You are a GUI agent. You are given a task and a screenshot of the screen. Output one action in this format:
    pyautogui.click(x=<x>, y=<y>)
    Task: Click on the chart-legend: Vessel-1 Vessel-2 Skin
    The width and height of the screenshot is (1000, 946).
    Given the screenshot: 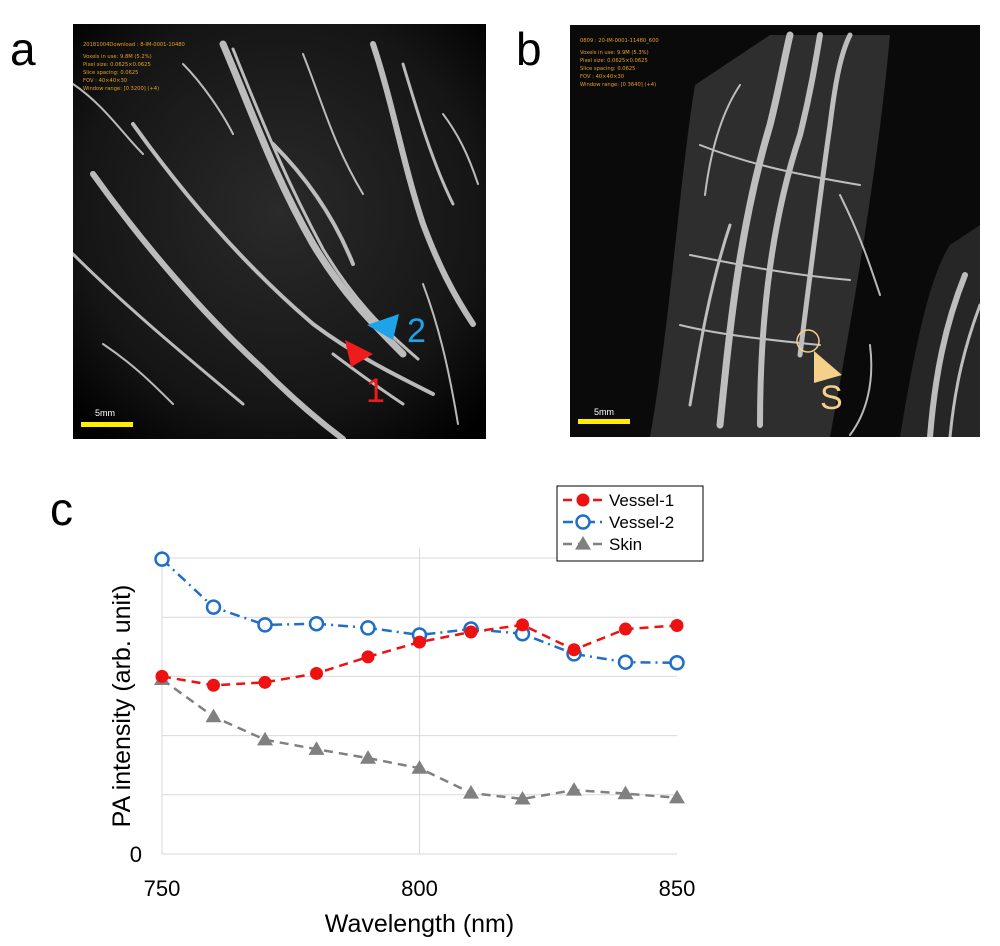 What is the action you would take?
    pyautogui.click(x=630, y=523)
    